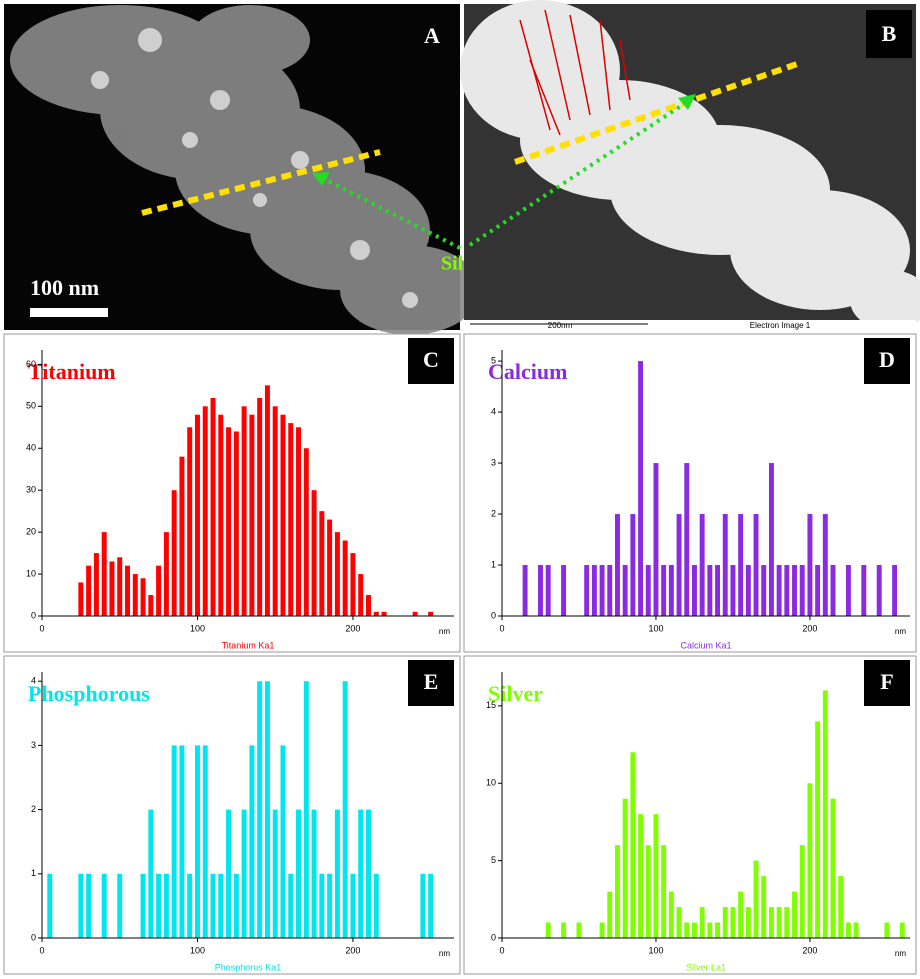 The height and width of the screenshot is (979, 920). I want to click on y-tick-label: 50, so click(31, 406).